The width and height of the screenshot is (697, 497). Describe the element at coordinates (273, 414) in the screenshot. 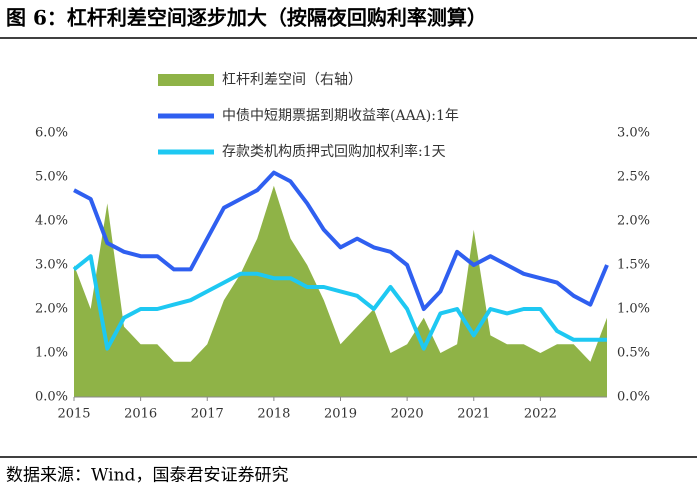

I see `x-tick-label: 2018` at that location.